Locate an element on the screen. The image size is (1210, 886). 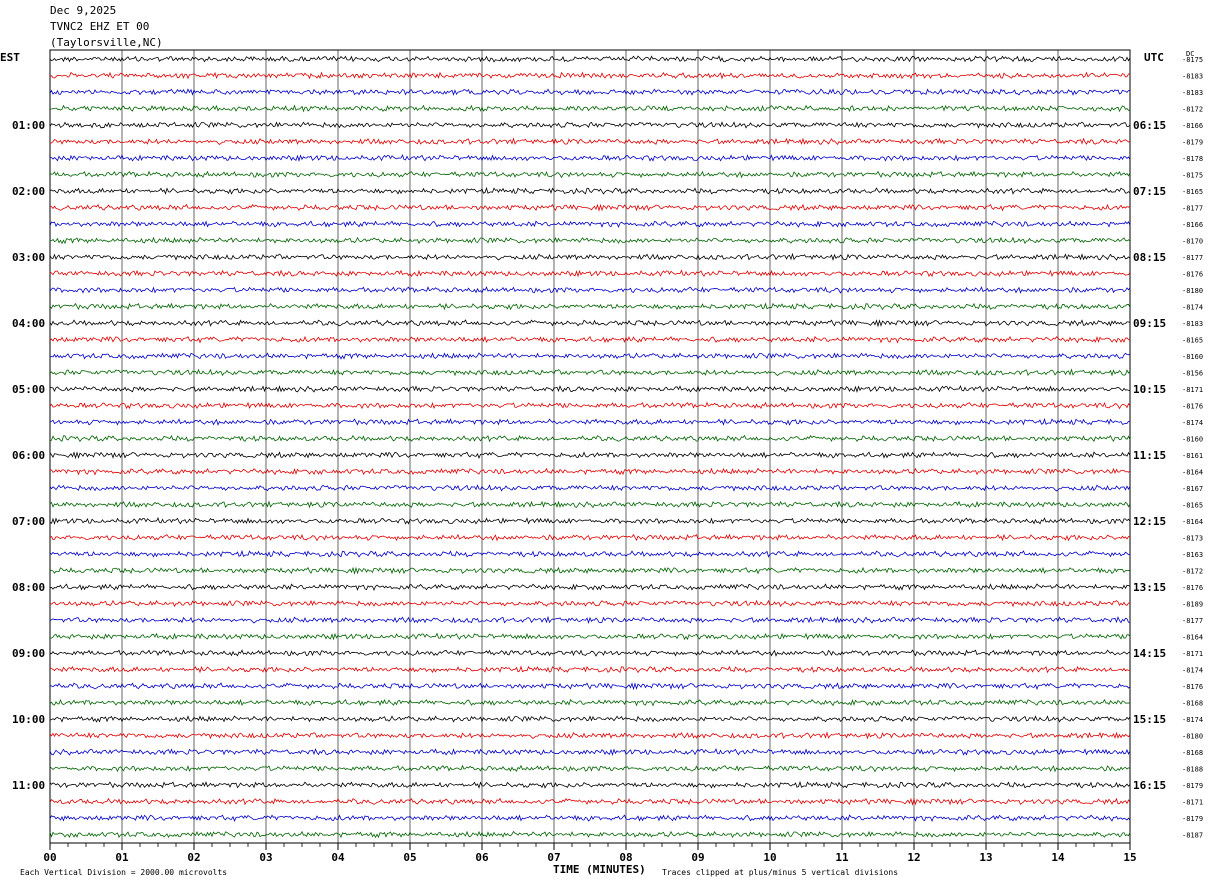
dc-offset-label: -8176 is located at coordinates (1192, 275).